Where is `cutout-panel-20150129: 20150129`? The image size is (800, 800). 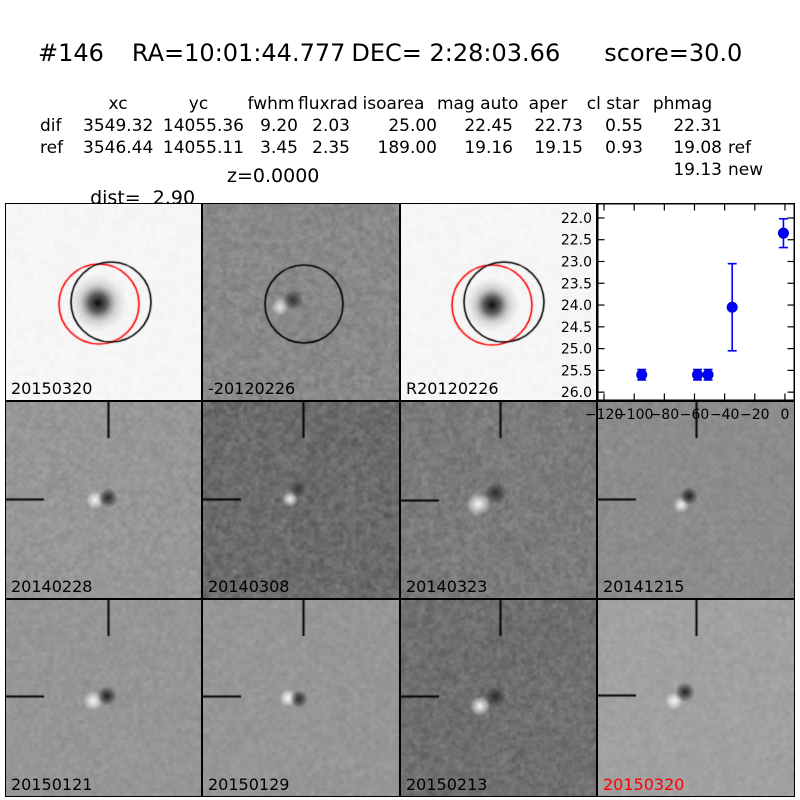 cutout-panel-20150129: 20150129 is located at coordinates (301, 698).